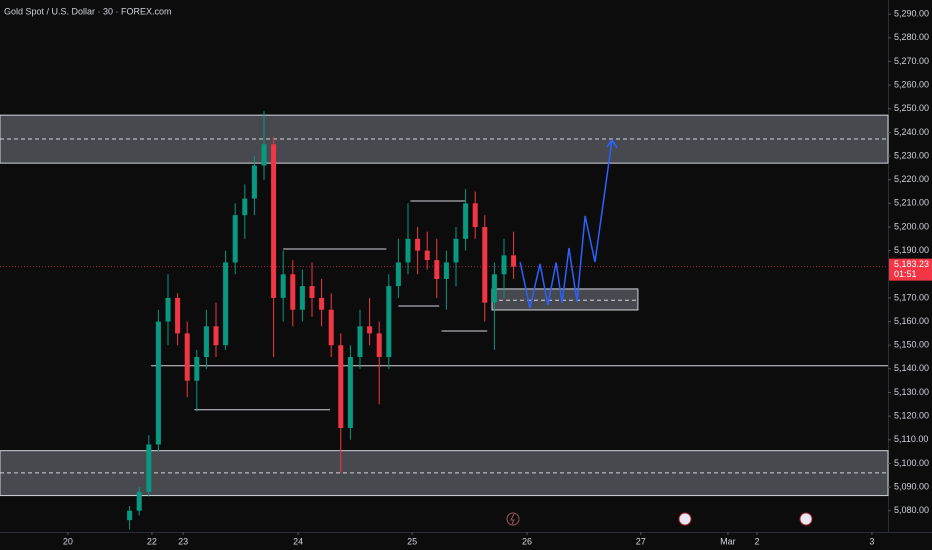 The width and height of the screenshot is (932, 550). I want to click on chart-title: Gold Spot / U.S. Dollar · 30 · FOREX.com, so click(88, 11).